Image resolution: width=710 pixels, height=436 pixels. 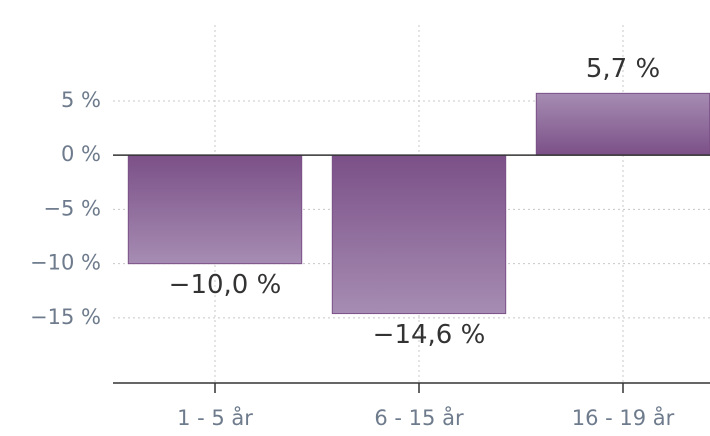 I want to click on y-tick-label: 5 %, so click(x=81, y=100).